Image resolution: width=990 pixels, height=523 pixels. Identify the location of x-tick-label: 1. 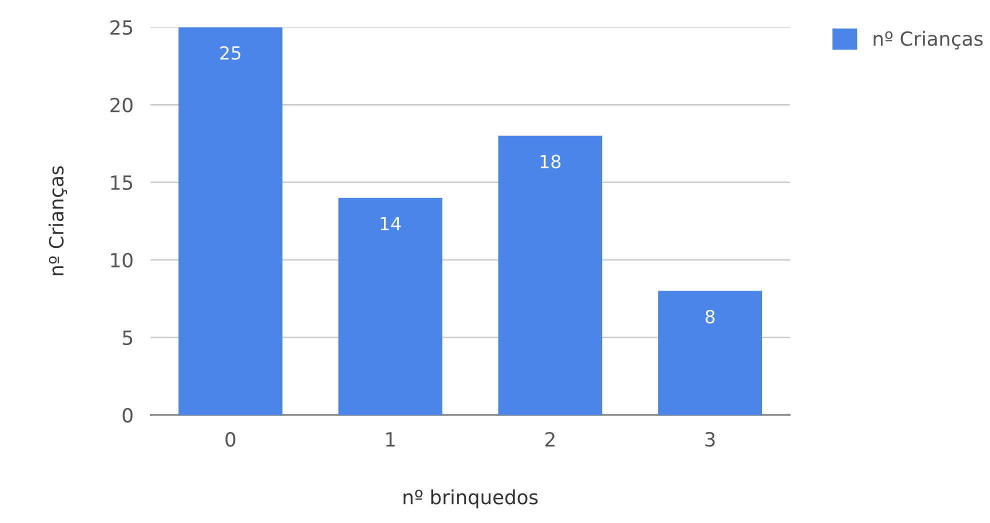
(390, 439).